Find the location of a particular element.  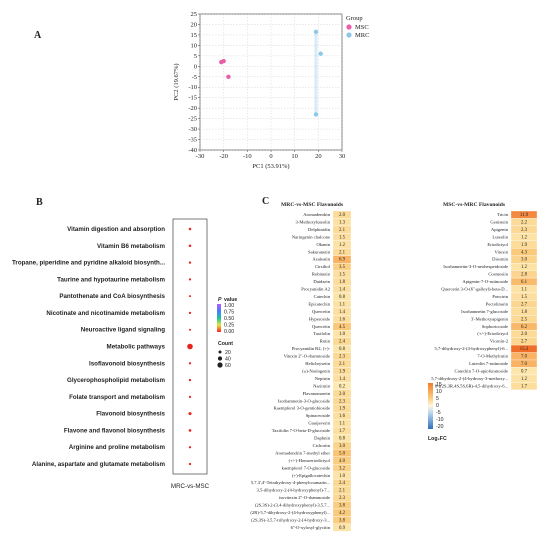

heatmap-row-label: Pectolinarin is located at coordinates (497, 303).